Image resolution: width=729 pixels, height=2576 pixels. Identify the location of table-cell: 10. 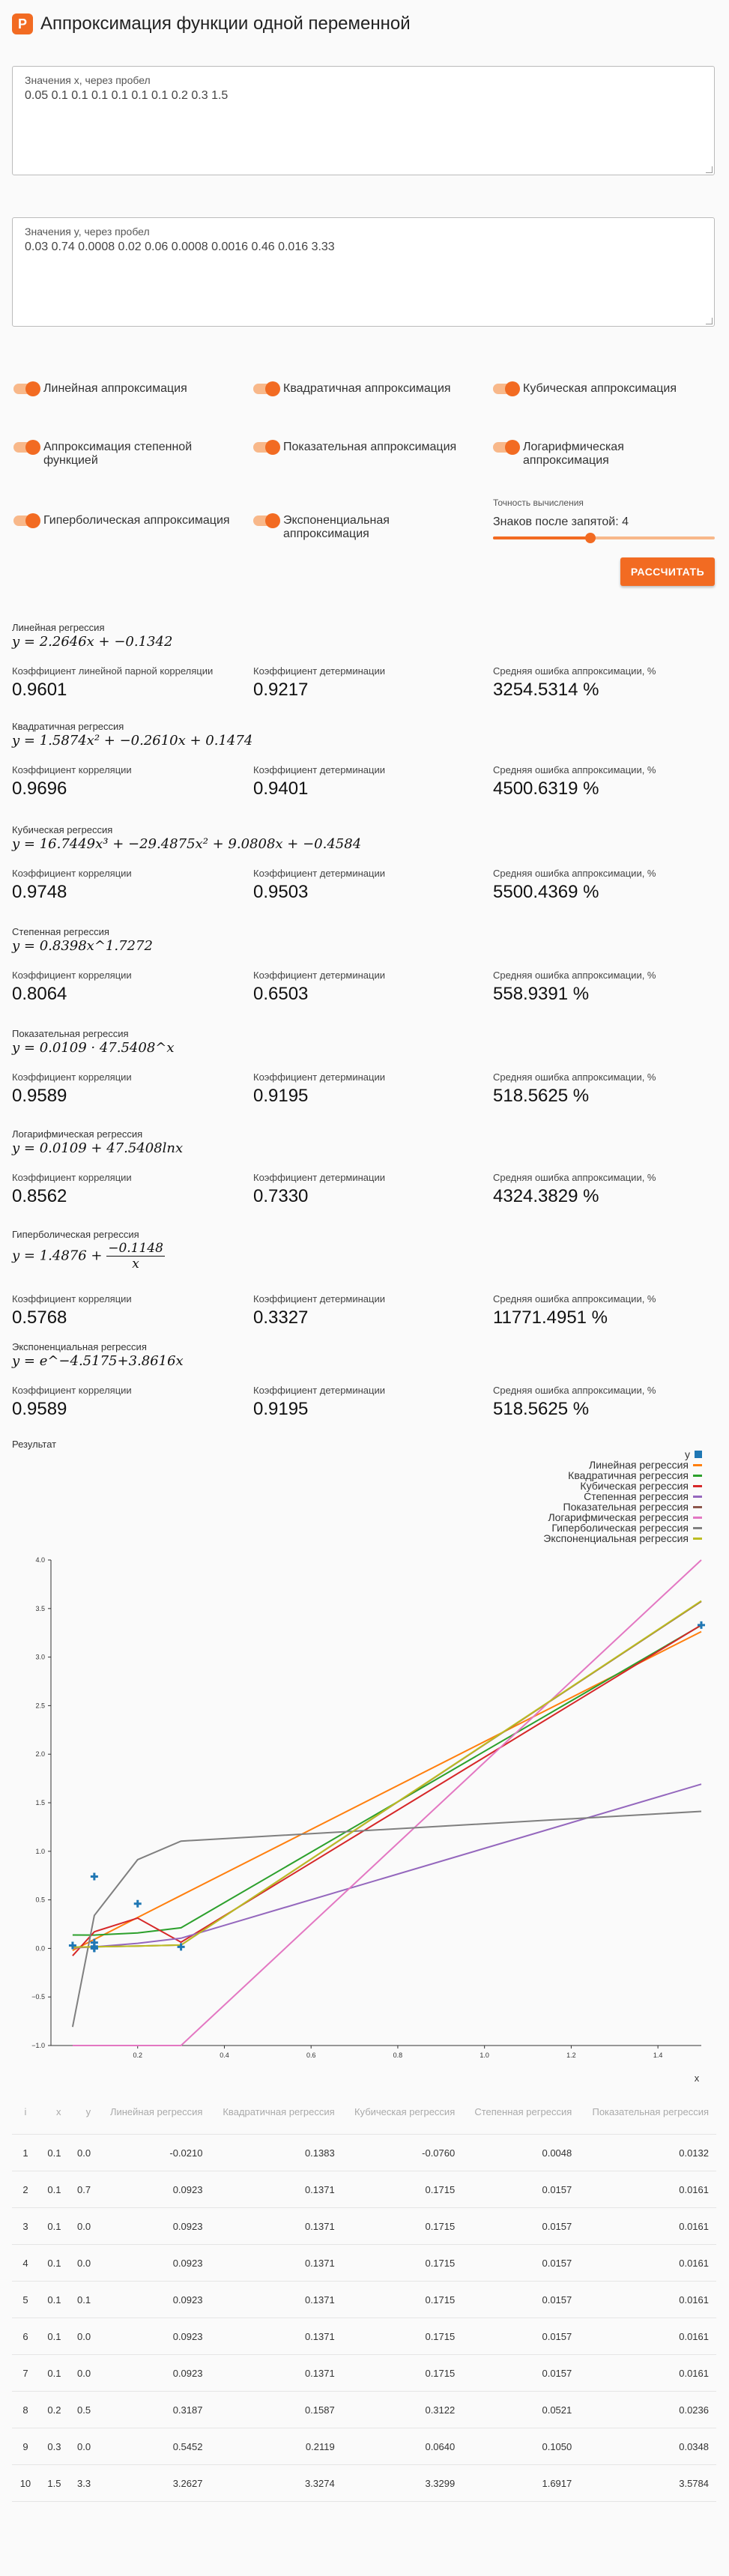
(25, 2483).